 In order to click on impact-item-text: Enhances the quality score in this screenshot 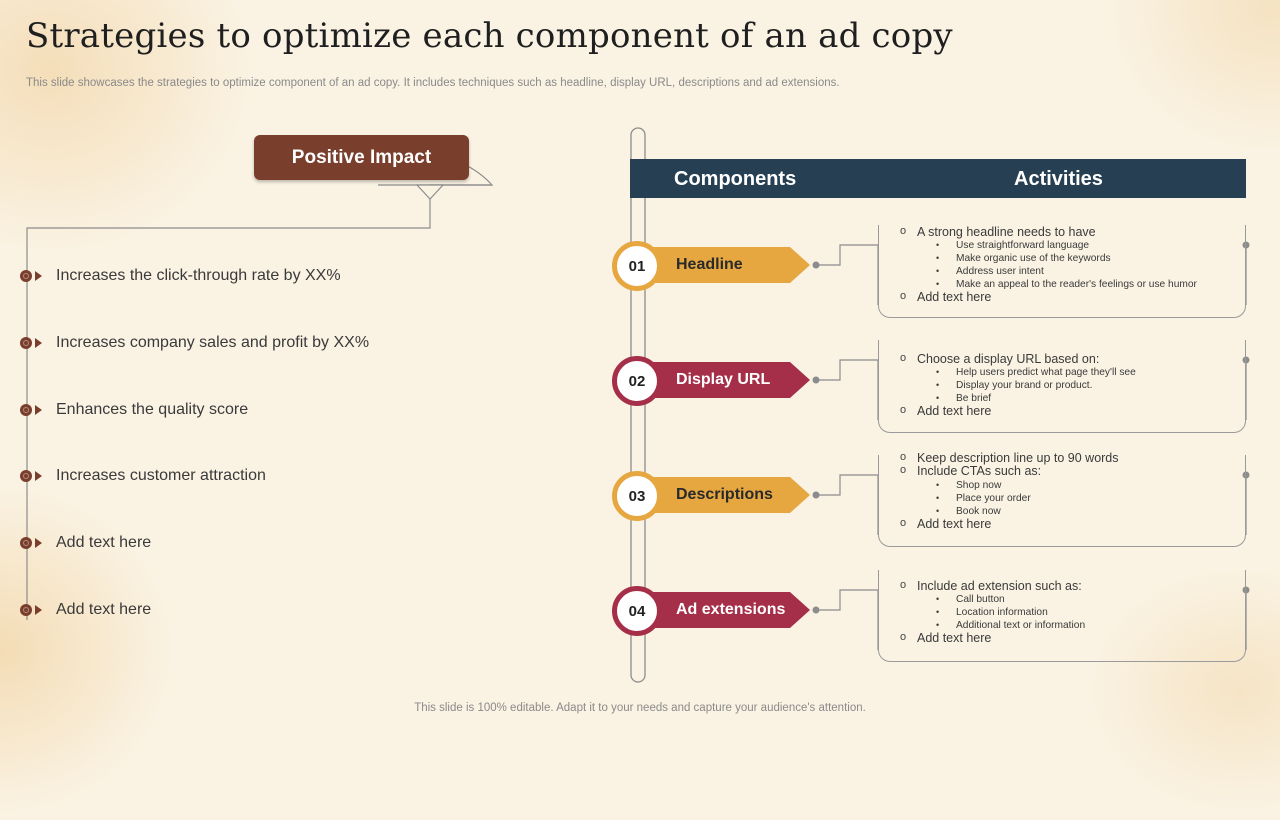, I will do `click(152, 409)`.